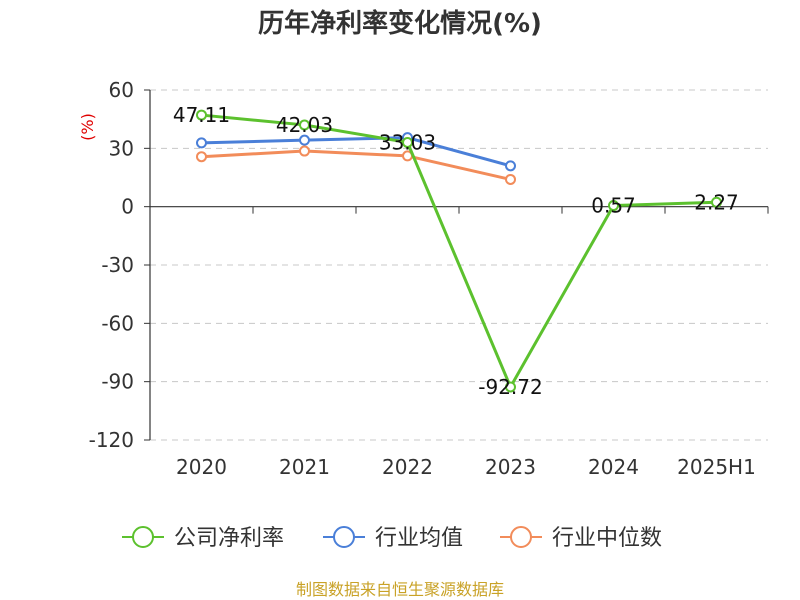 This screenshot has height=600, width=800. Describe the element at coordinates (121, 148) in the screenshot. I see `y-tick-label: 30` at that location.